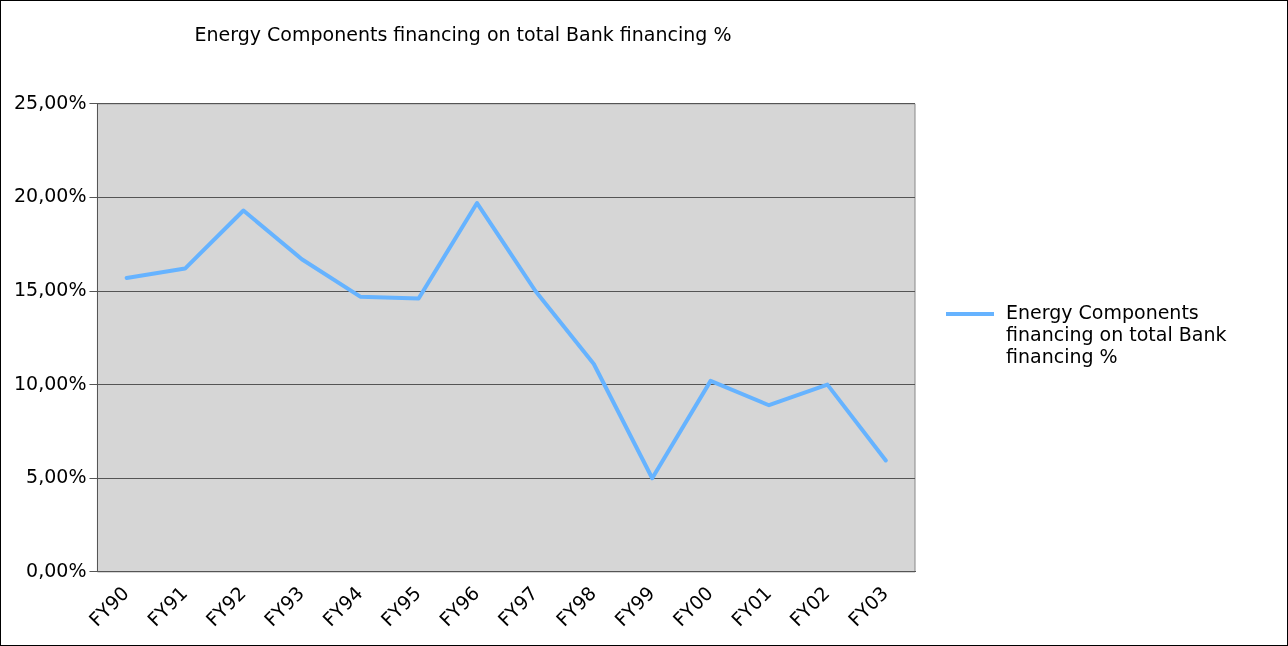  Describe the element at coordinates (50, 195) in the screenshot. I see `y-tick-label: 20,00%` at that location.